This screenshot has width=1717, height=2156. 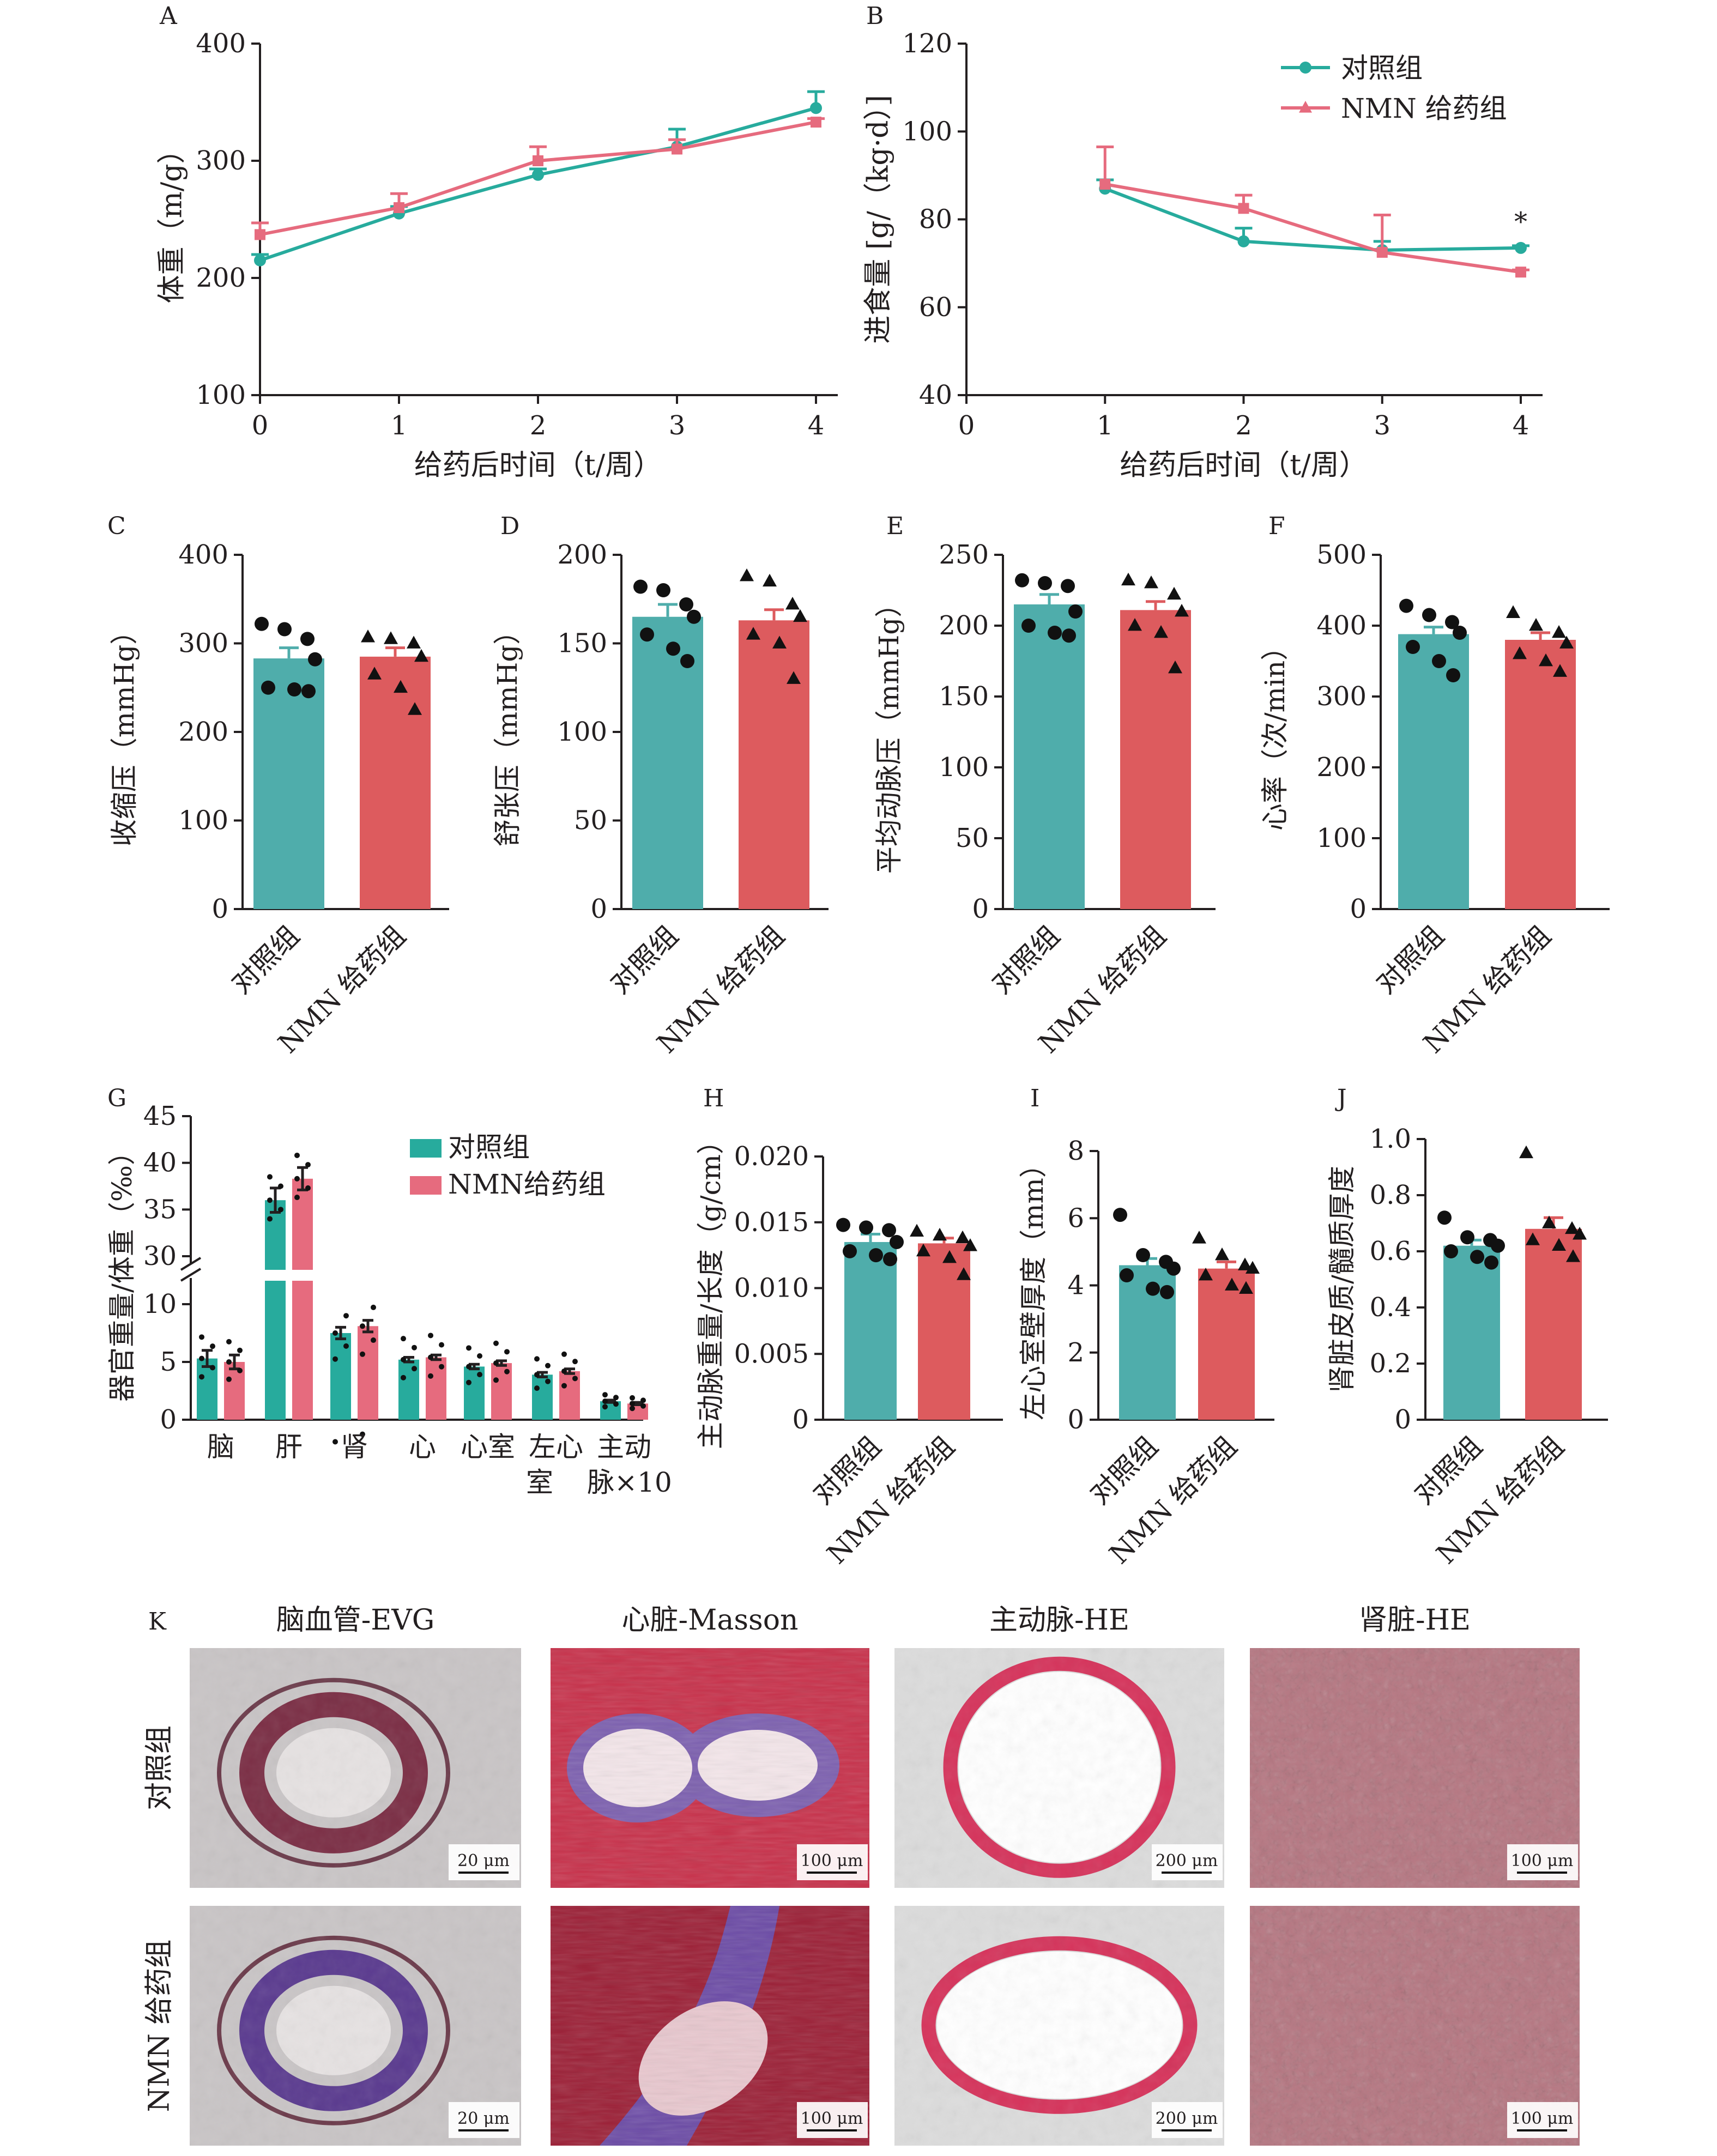 What do you see at coordinates (507, 731) in the screenshot?
I see `y-axis-label: 舒张压（mmHg）` at bounding box center [507, 731].